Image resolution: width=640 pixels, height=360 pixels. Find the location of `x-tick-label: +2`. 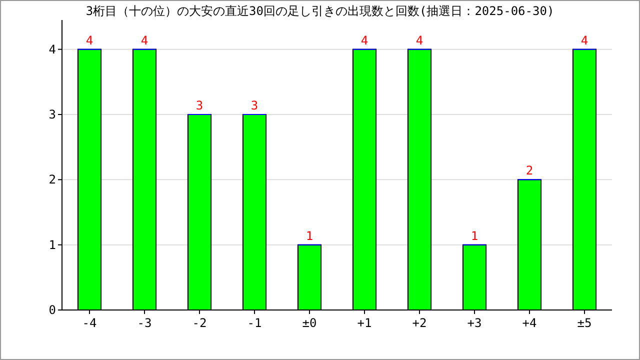

x-tick-label: +2 is located at coordinates (419, 323).